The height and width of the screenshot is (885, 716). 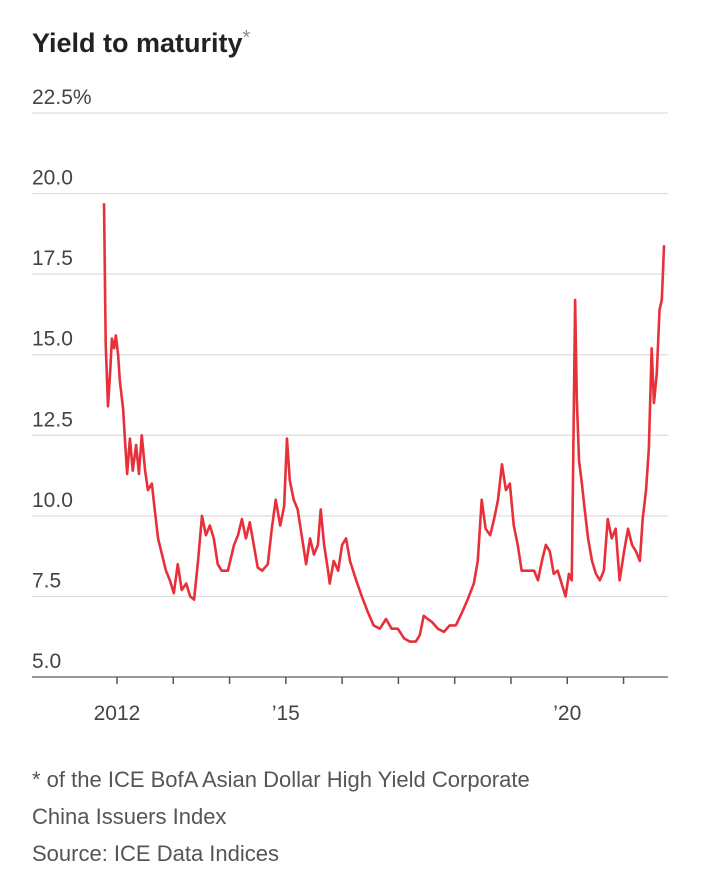 I want to click on y-tick-label: 17.5, so click(x=52, y=258).